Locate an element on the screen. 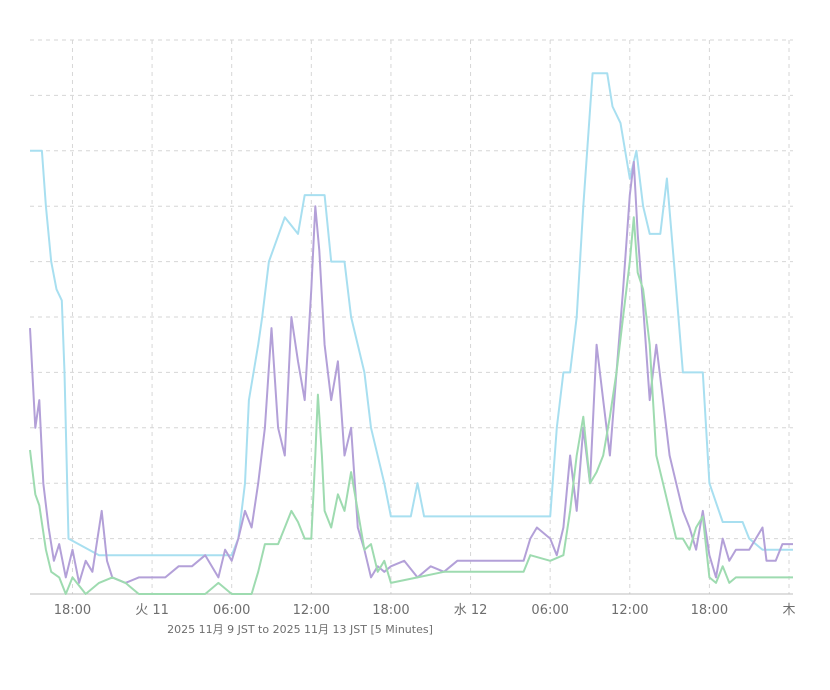 The image size is (830, 690). x-tick-label: 木 is located at coordinates (789, 610).